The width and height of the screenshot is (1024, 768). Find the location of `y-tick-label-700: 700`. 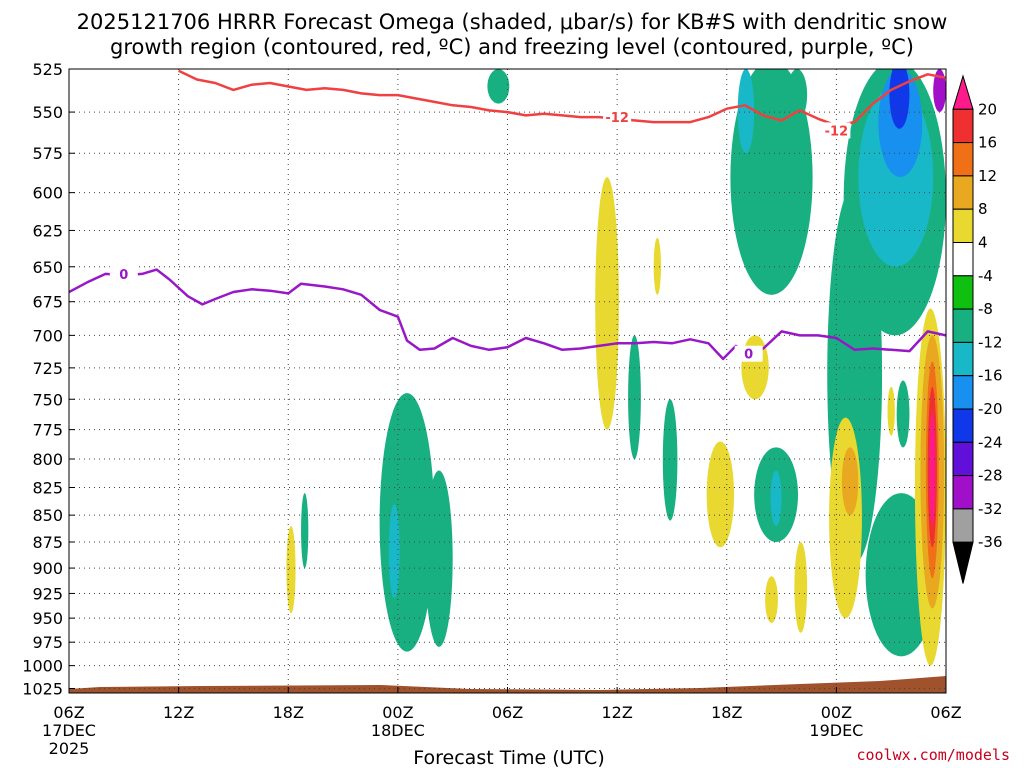

y-tick-label-700: 700 is located at coordinates (47, 335).